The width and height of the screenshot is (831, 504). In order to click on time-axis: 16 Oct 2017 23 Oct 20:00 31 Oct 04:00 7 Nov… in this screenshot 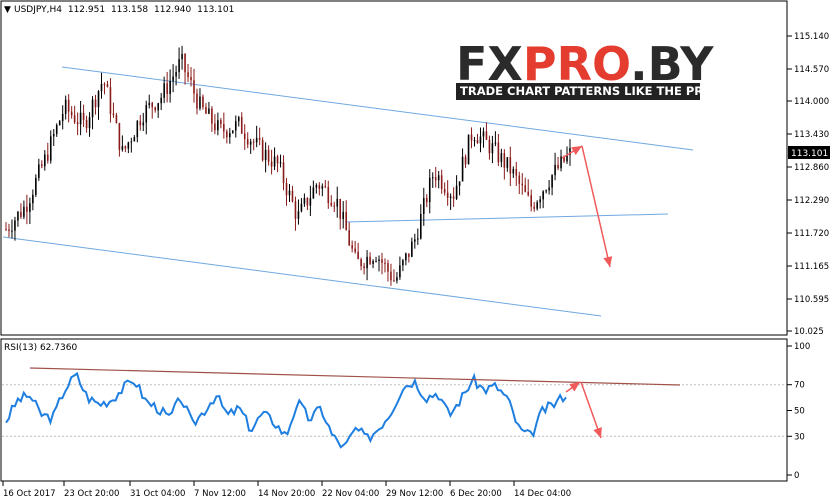, I will do `click(286, 490)`.